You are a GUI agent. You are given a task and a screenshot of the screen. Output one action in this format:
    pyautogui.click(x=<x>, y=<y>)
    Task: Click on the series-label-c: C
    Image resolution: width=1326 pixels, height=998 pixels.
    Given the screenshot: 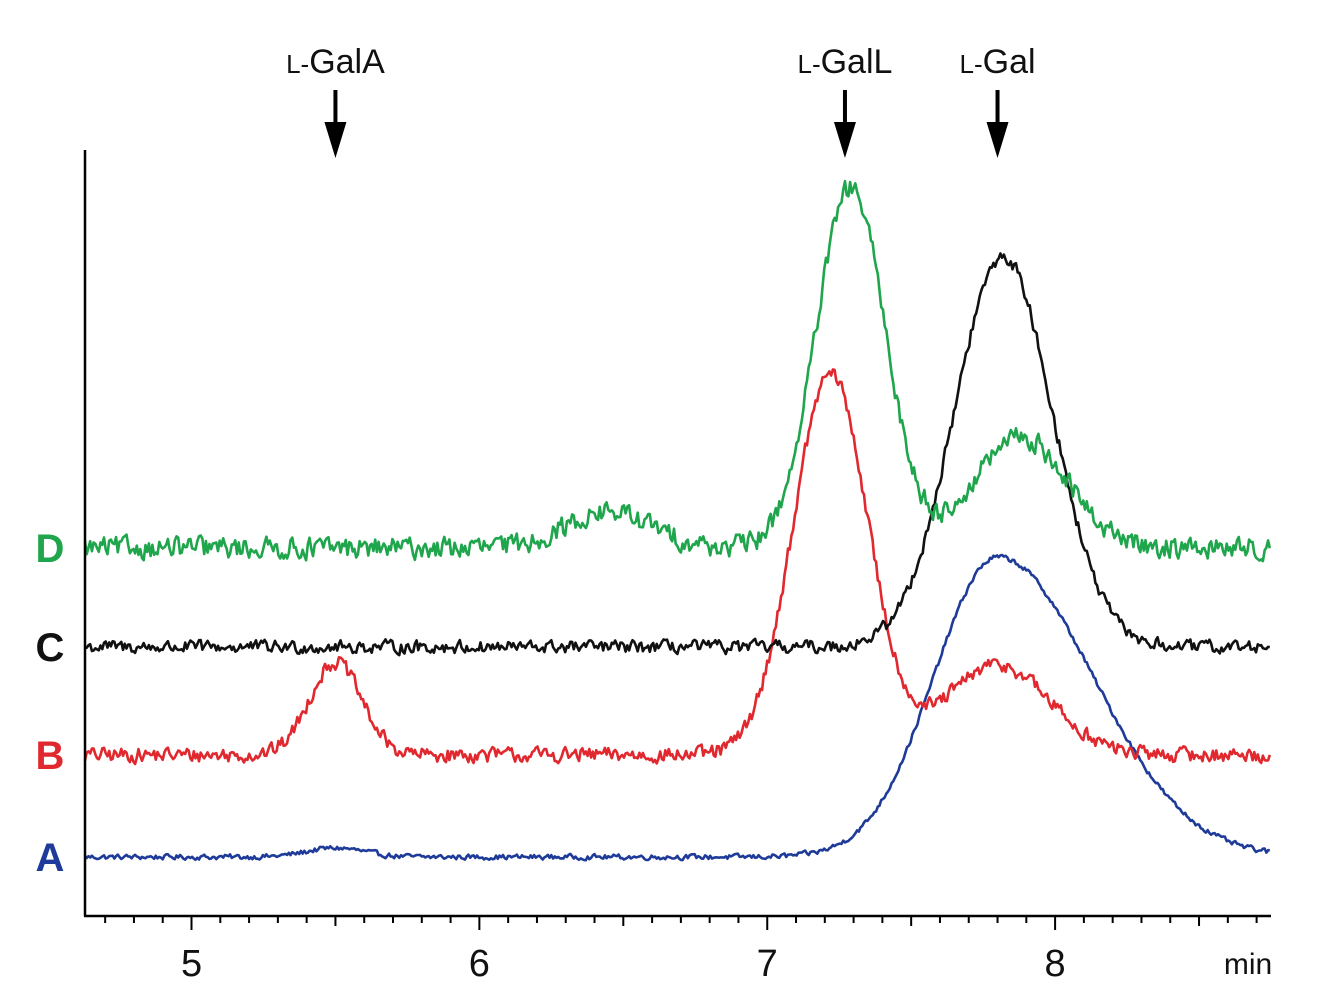 What is the action you would take?
    pyautogui.click(x=50, y=648)
    